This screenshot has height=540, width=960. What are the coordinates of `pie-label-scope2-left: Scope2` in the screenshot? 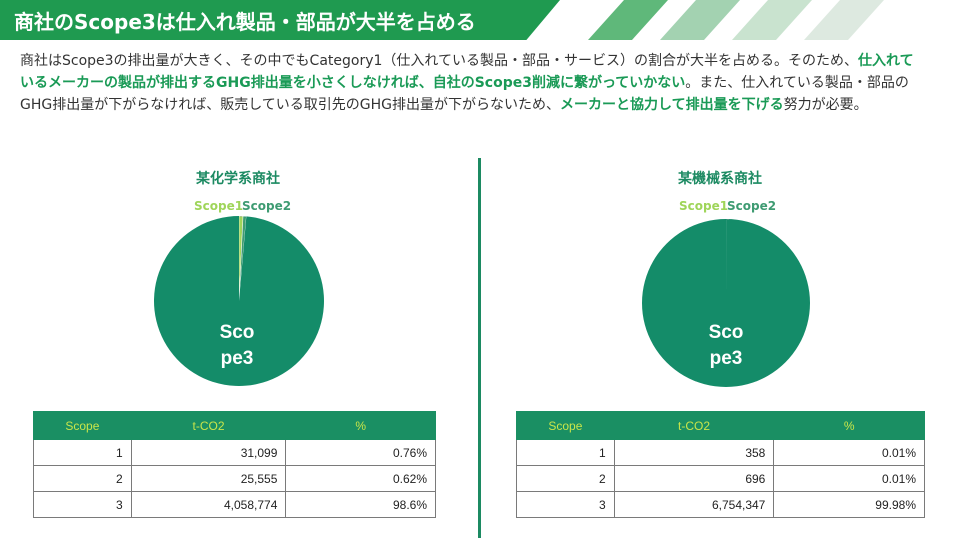 It's located at (267, 206).